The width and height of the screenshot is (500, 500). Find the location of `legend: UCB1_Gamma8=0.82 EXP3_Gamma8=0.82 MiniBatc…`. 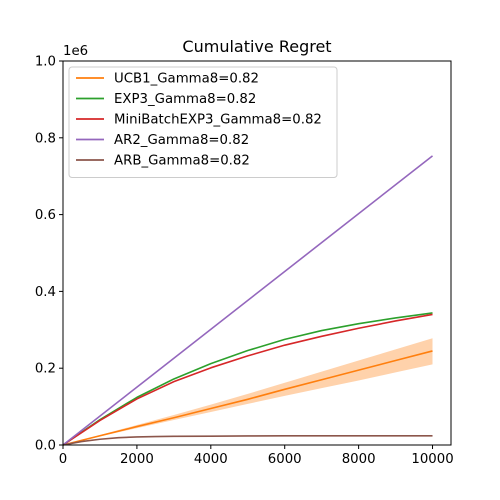

legend: UCB1_Gamma8=0.82 EXP3_Gamma8=0.82 MiniBatc… is located at coordinates (203, 122).